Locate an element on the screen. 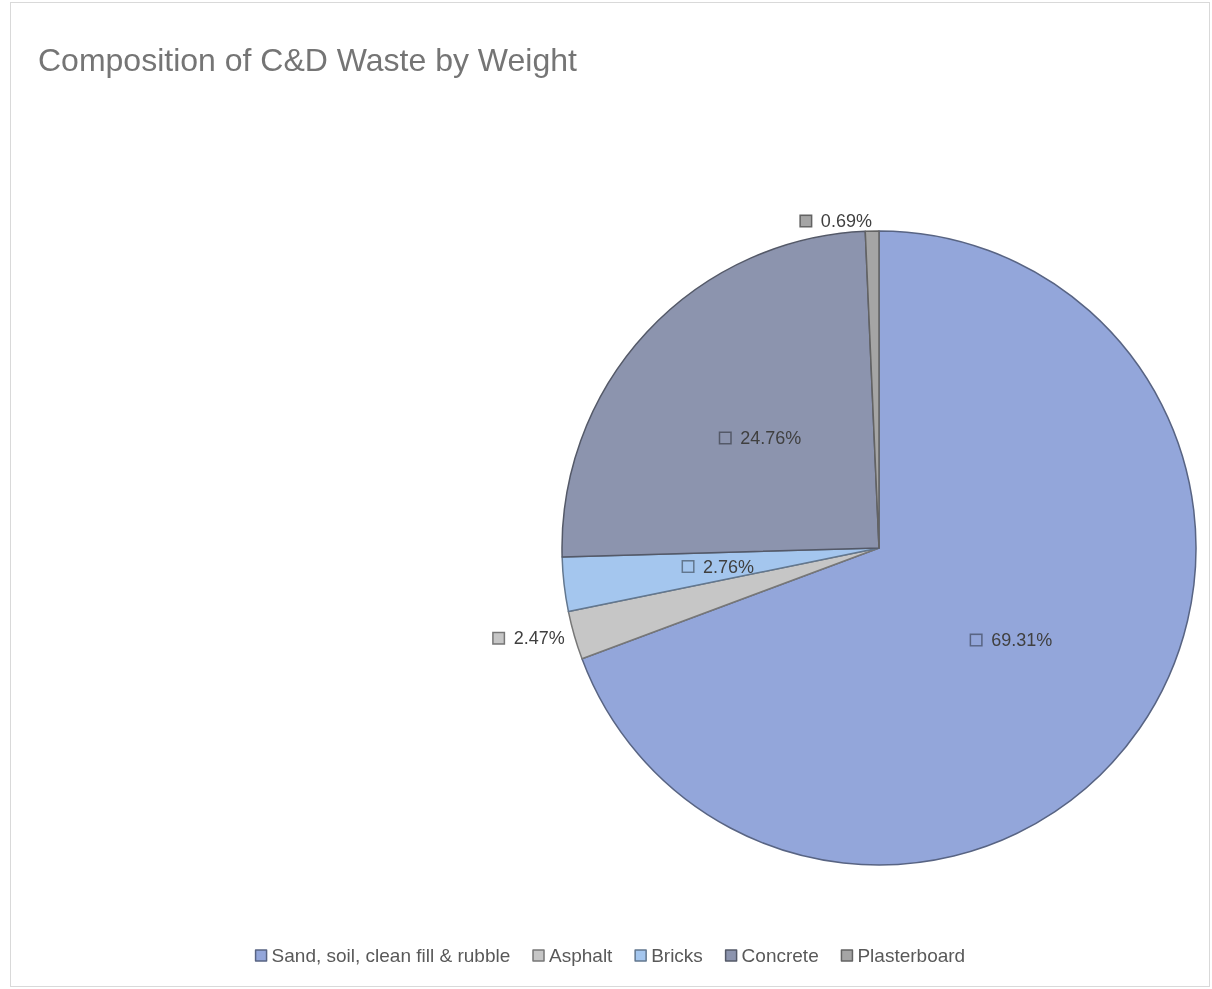  data-label: 2.47% is located at coordinates (534, 638).